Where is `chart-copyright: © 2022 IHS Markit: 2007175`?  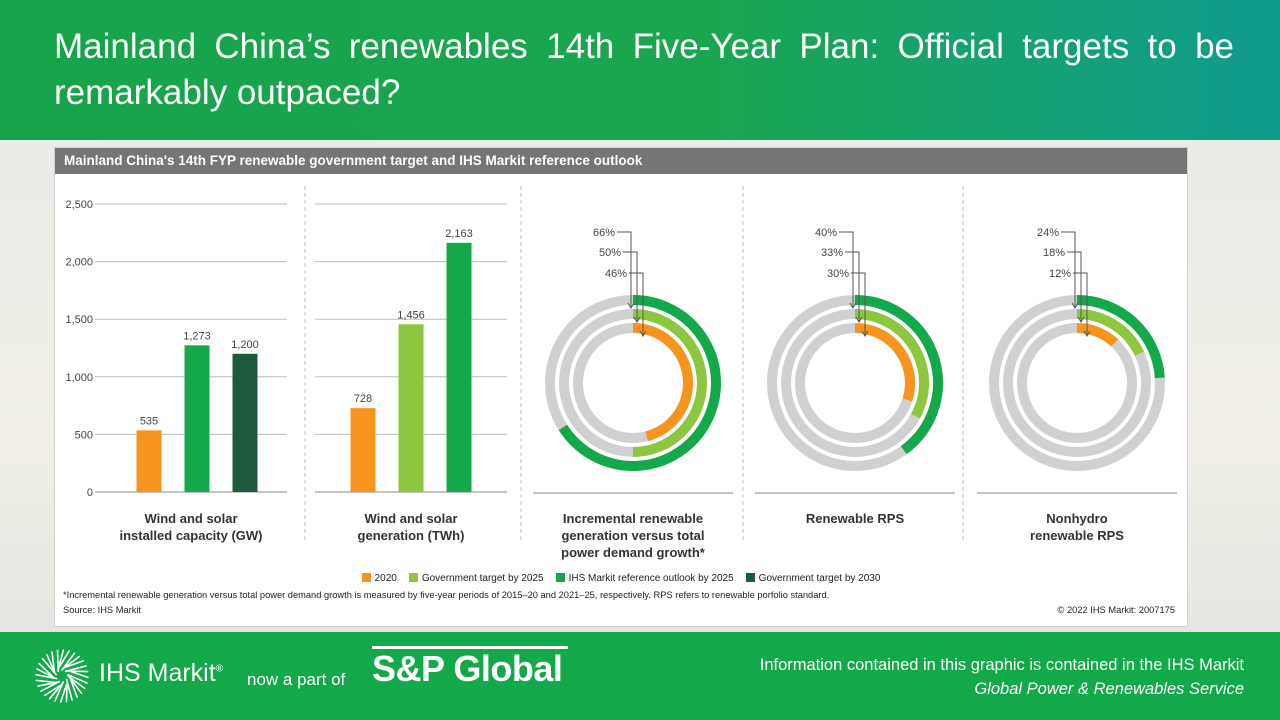
chart-copyright: © 2022 IHS Markit: 2007175 is located at coordinates (1116, 610).